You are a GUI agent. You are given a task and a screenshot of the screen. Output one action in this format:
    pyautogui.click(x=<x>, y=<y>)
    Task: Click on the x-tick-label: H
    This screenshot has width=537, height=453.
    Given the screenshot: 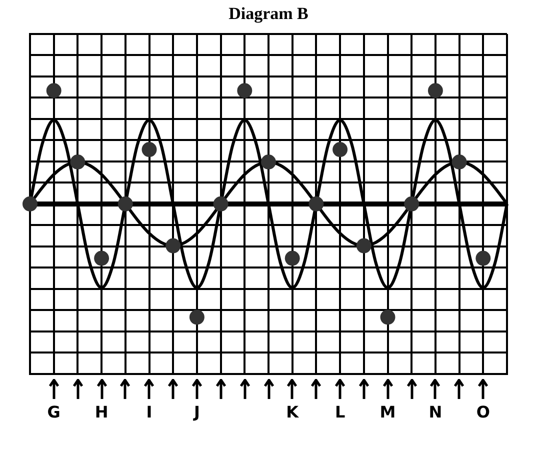 What is the action you would take?
    pyautogui.click(x=101, y=412)
    